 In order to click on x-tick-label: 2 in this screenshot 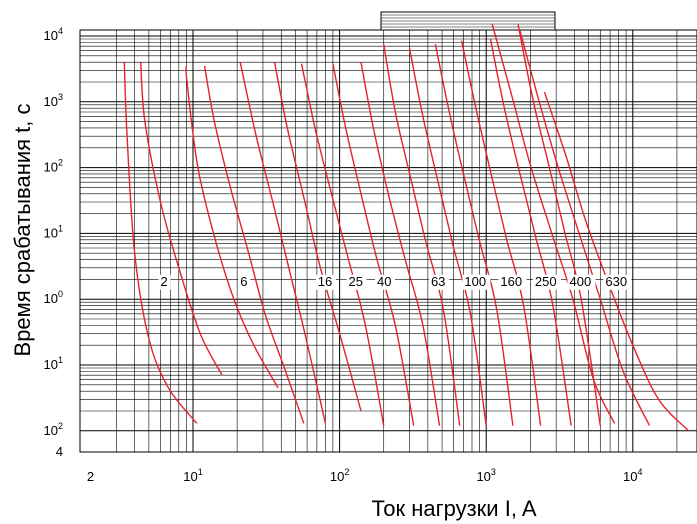, I will do `click(90, 476)`.